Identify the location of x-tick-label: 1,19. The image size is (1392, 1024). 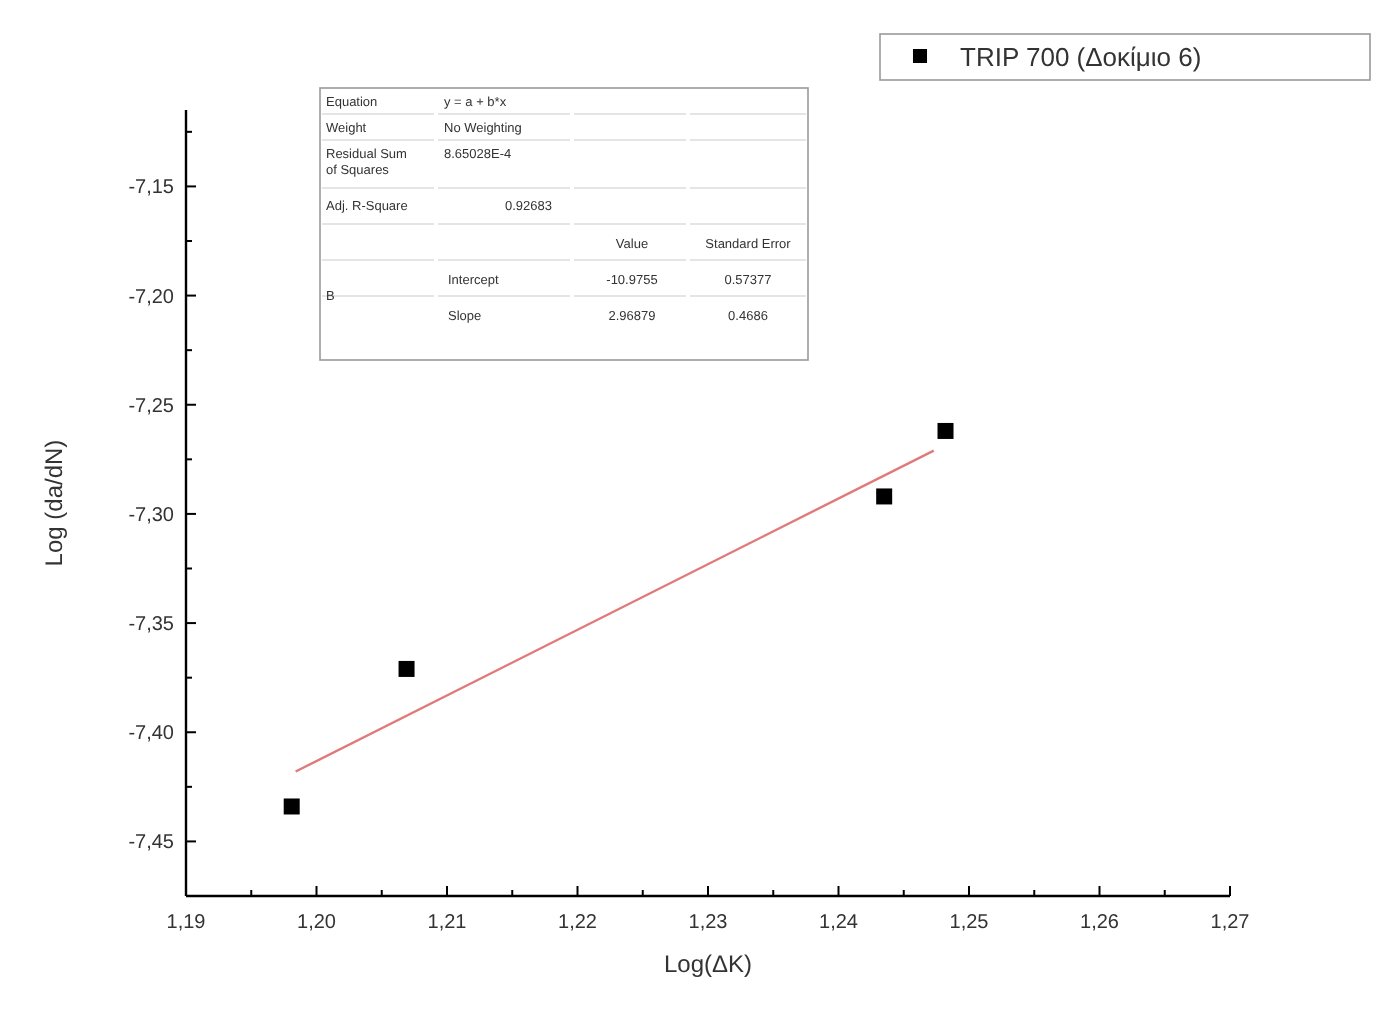
(186, 923).